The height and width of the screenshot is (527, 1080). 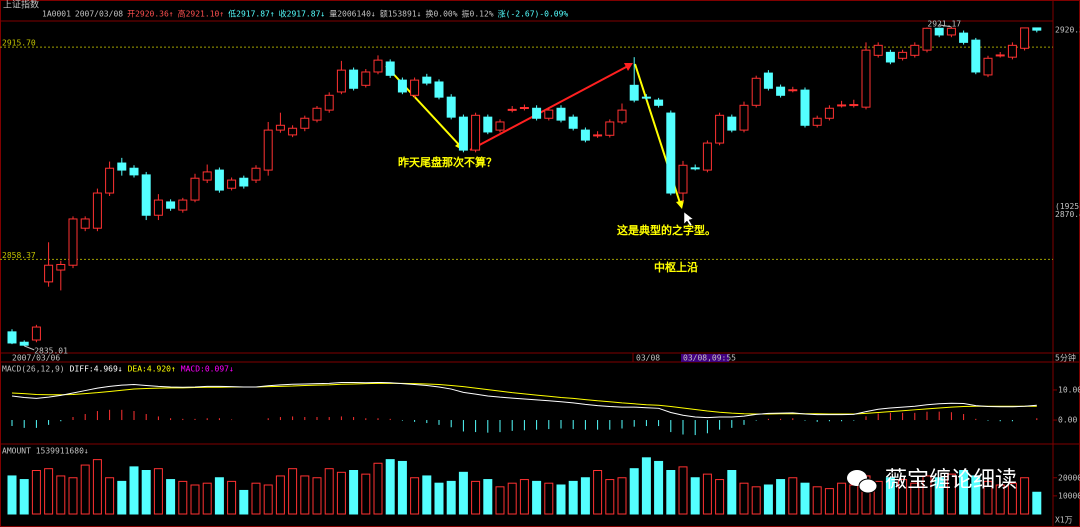 I want to click on y-tick-label: 200000, so click(x=1069, y=477).